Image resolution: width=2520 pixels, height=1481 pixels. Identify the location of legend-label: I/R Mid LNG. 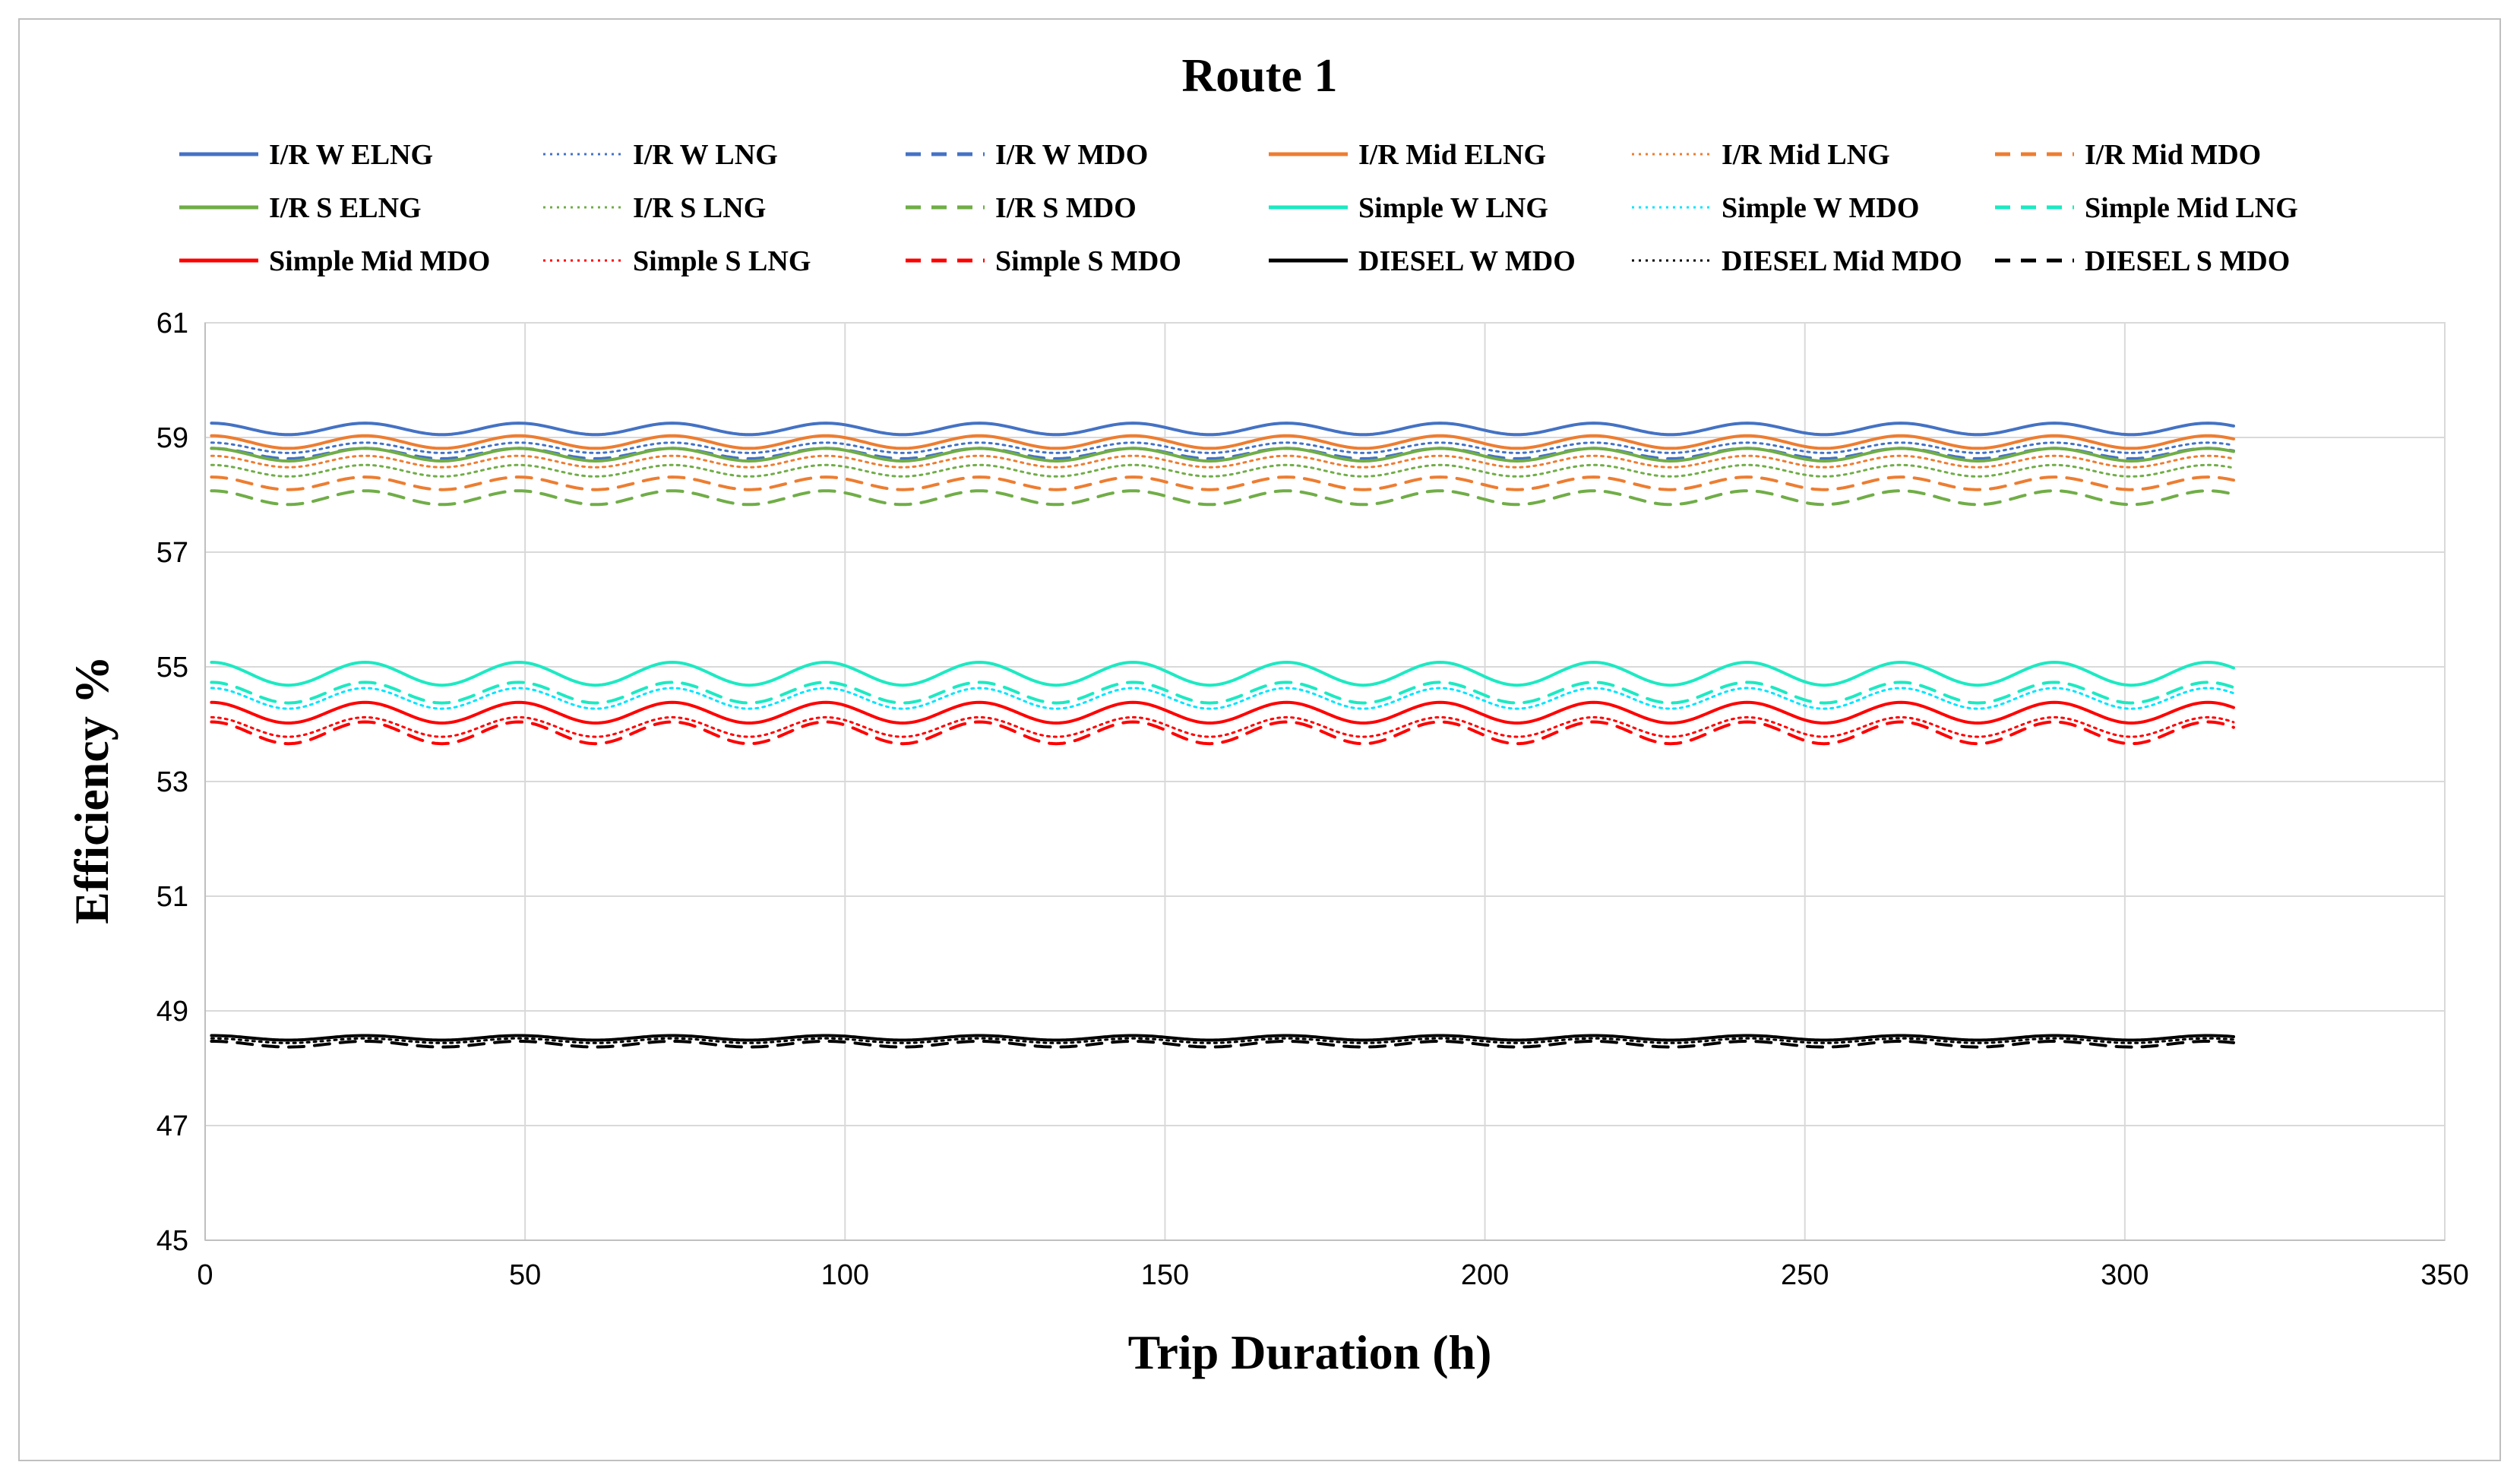
(1806, 155).